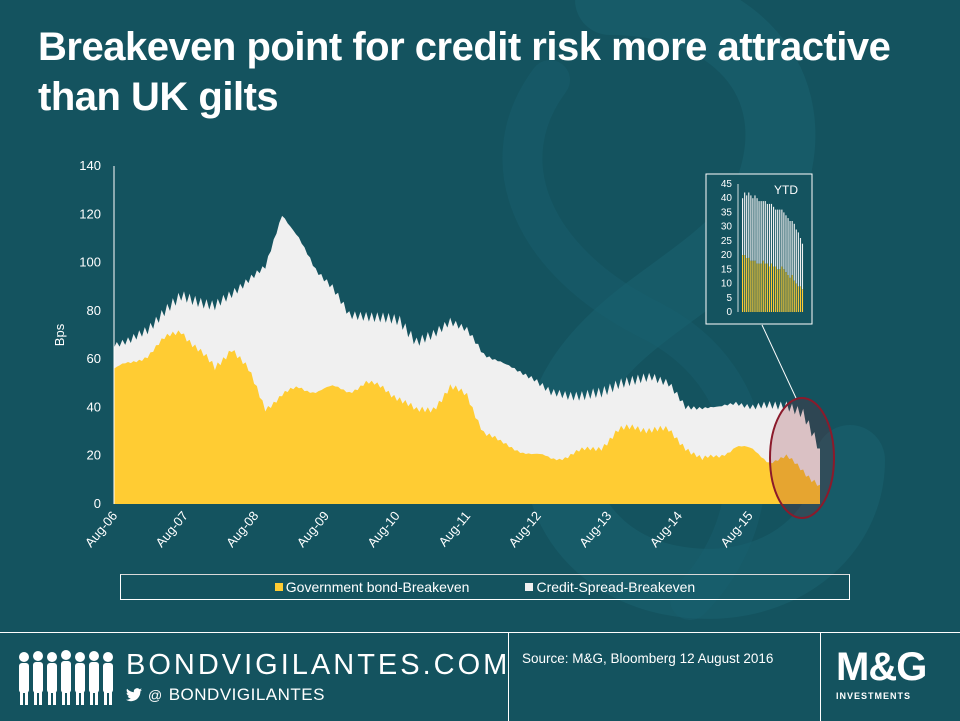 This screenshot has width=960, height=721. I want to click on y-tick-label: 80, so click(94, 310).